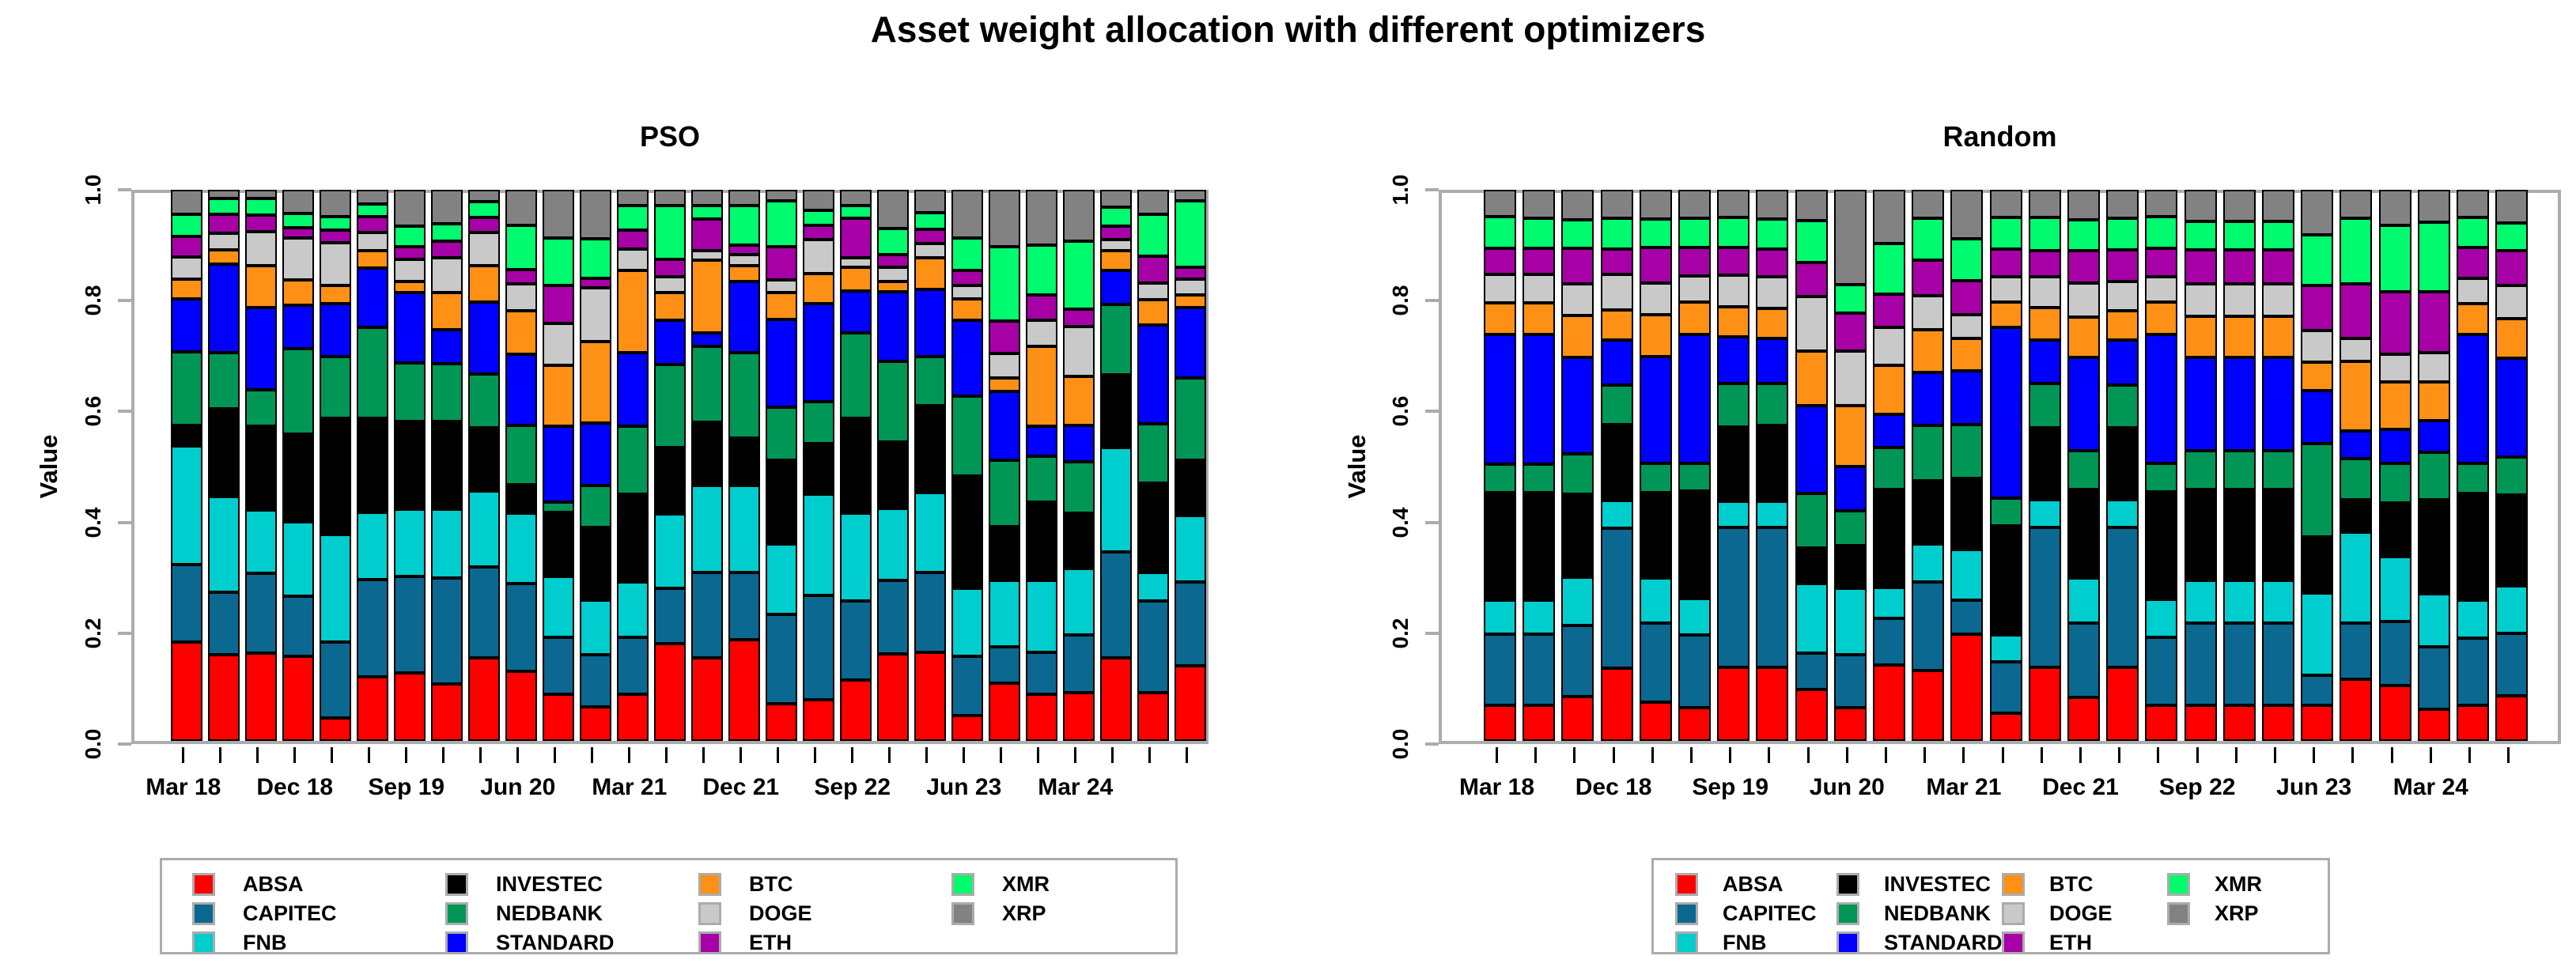 The width and height of the screenshot is (2576, 971). What do you see at coordinates (125, 189) in the screenshot?
I see `y-tick` at bounding box center [125, 189].